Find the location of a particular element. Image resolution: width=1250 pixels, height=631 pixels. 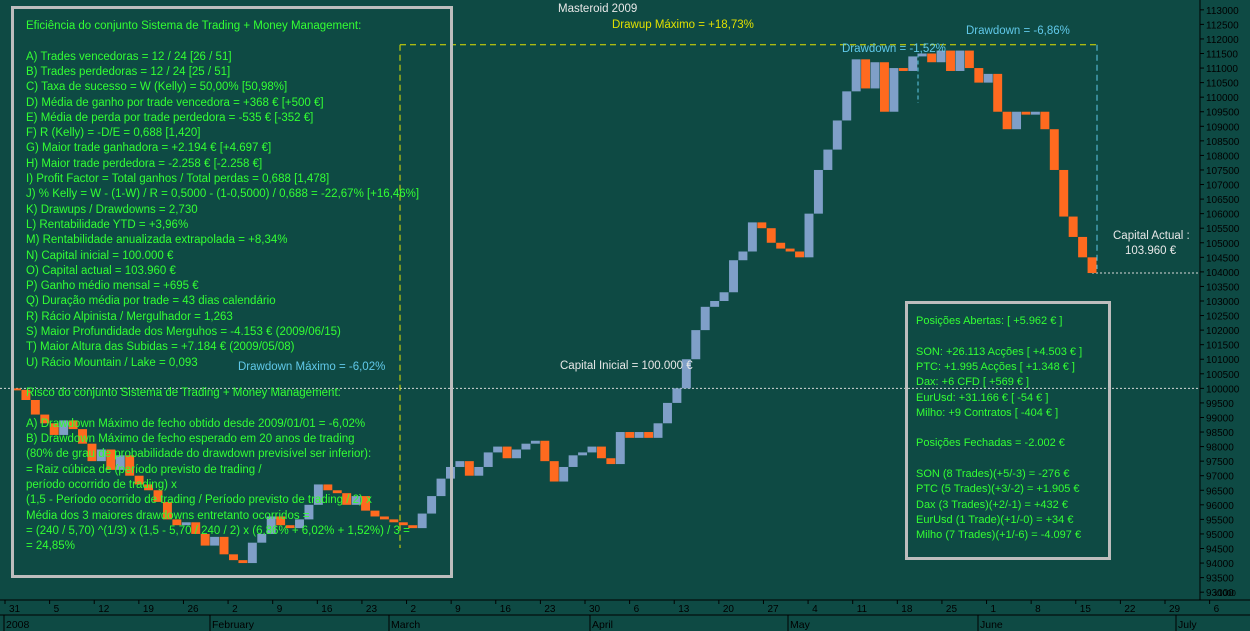

price-tick-label: 101500 is located at coordinates (1223, 346).